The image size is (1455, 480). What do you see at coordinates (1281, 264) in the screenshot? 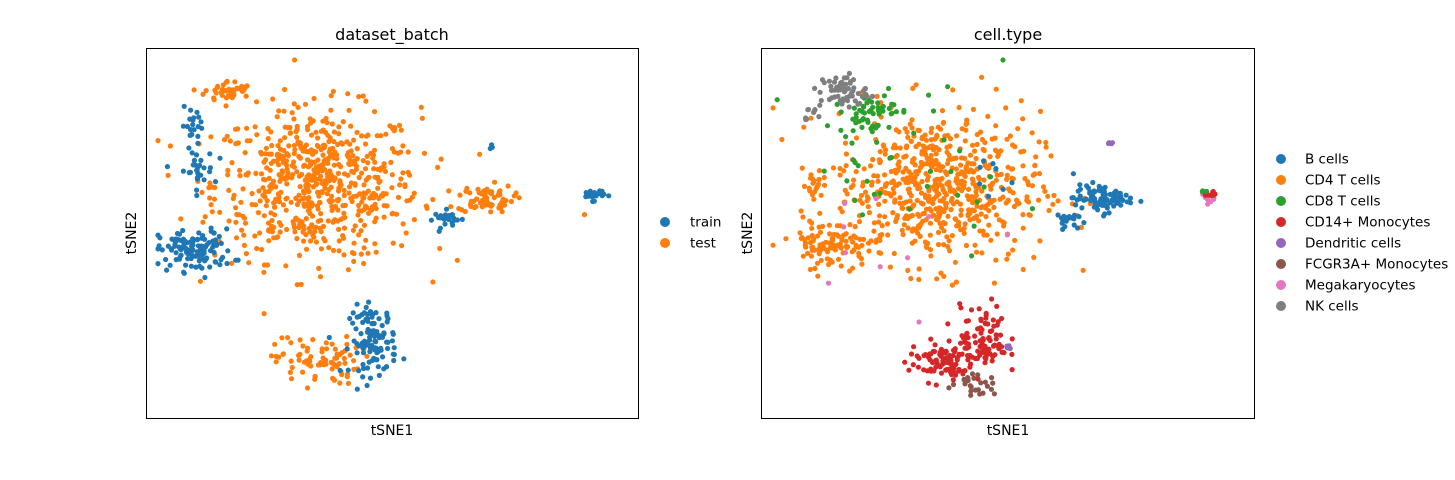
I see `legend-marker-fcgr3a-monocytes` at bounding box center [1281, 264].